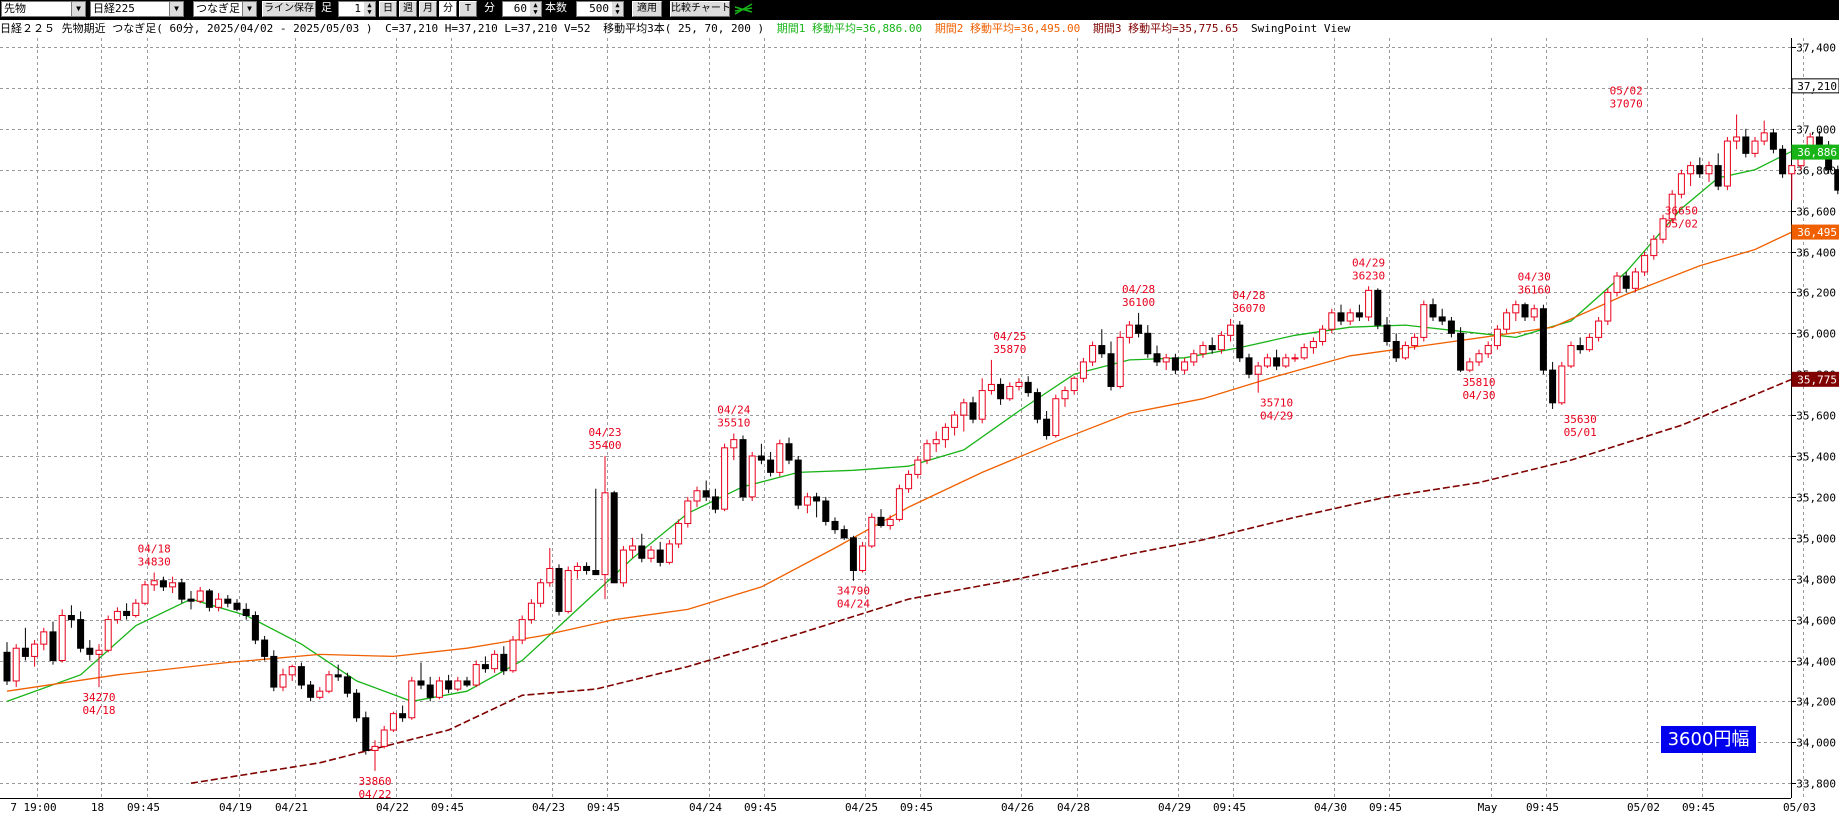  What do you see at coordinates (225, 9) in the screenshot?
I see `chart-mode-select: つなぎ足 ▼` at bounding box center [225, 9].